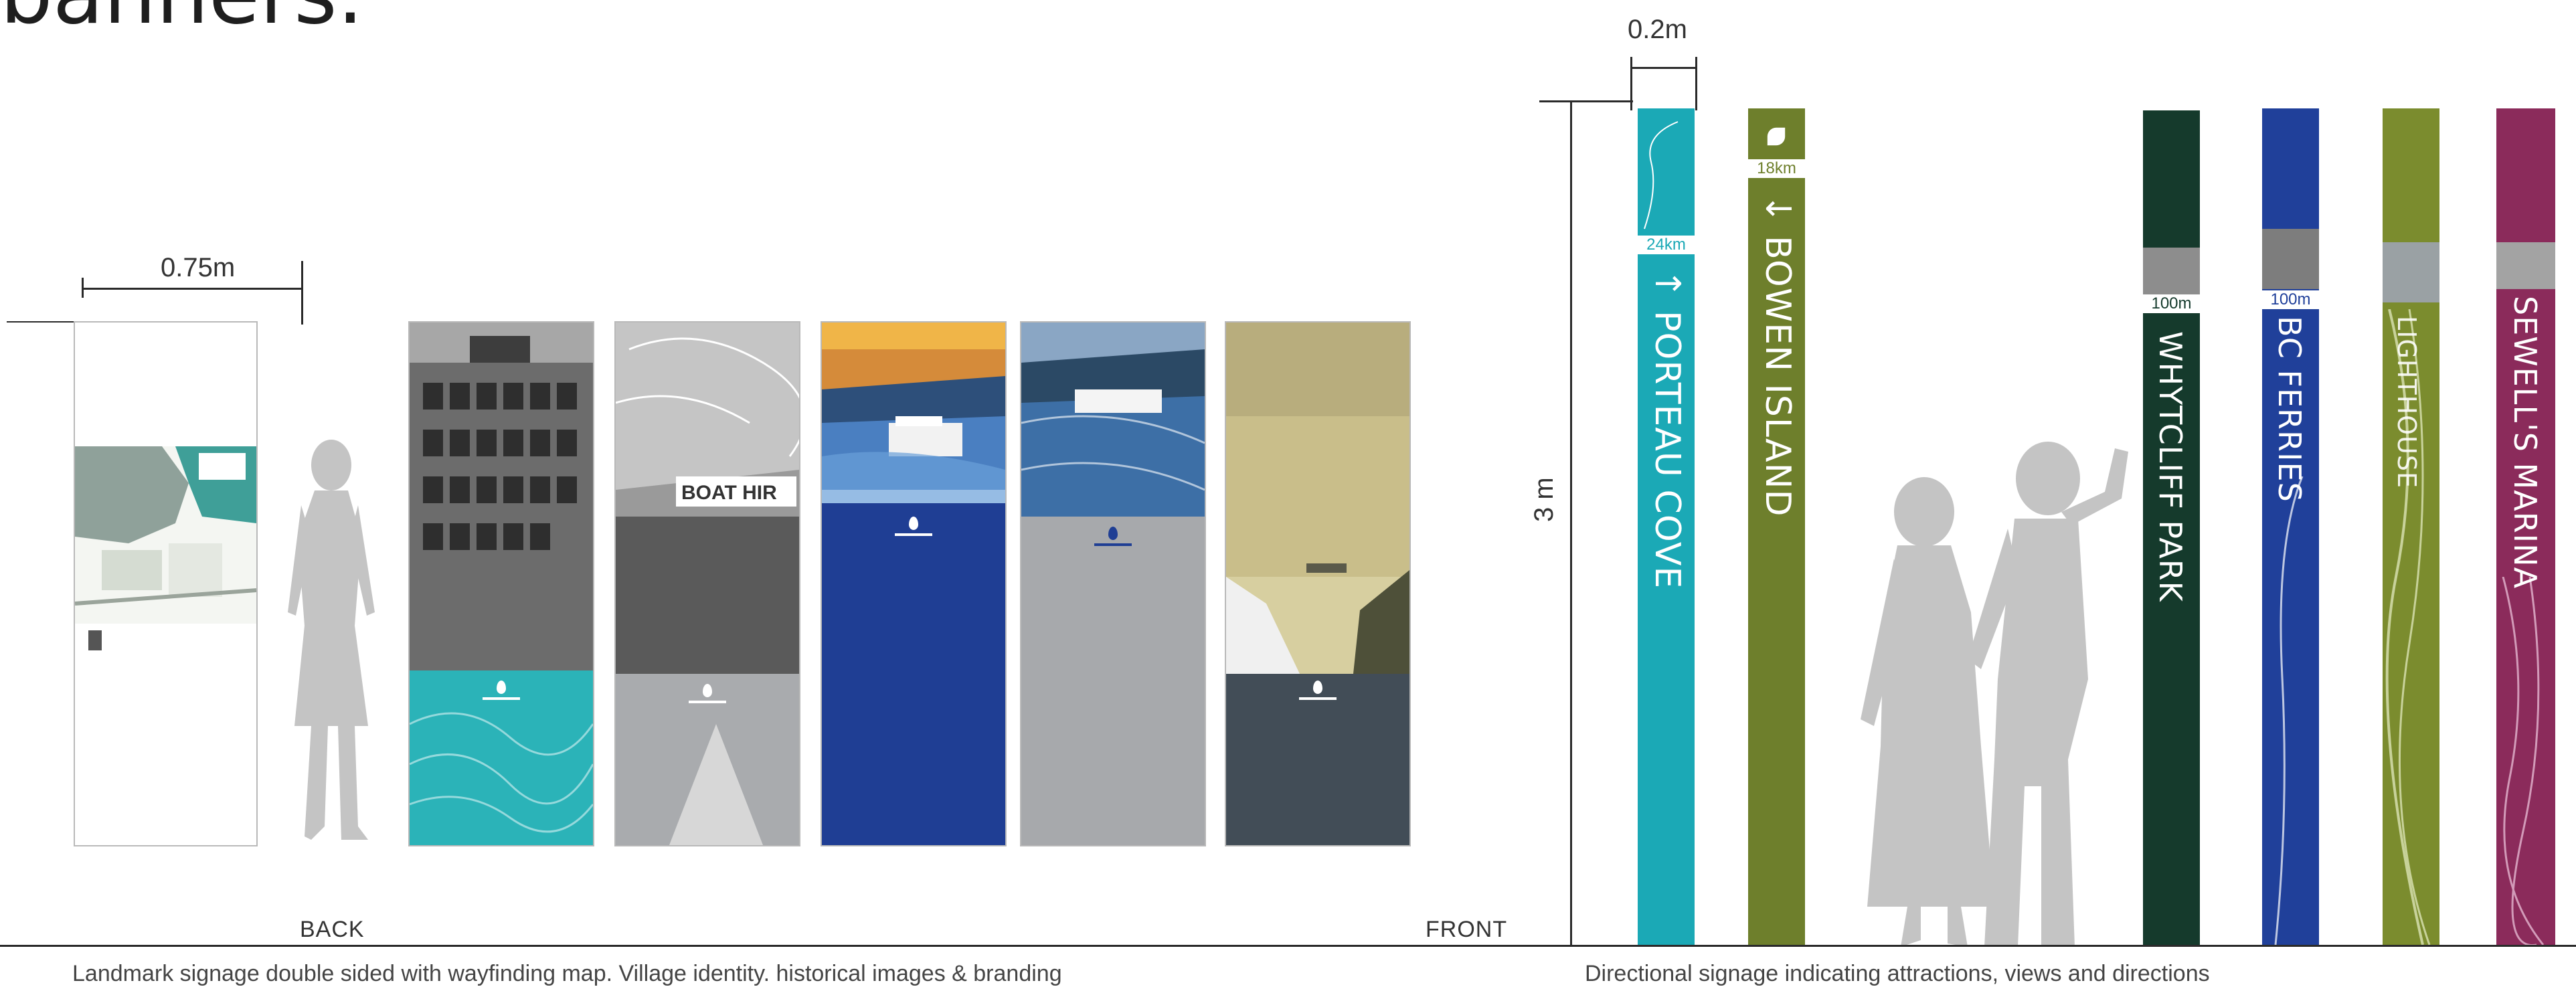 Image resolution: width=2576 pixels, height=991 pixels. What do you see at coordinates (331, 640) in the screenshot?
I see `person-silhouette-left` at bounding box center [331, 640].